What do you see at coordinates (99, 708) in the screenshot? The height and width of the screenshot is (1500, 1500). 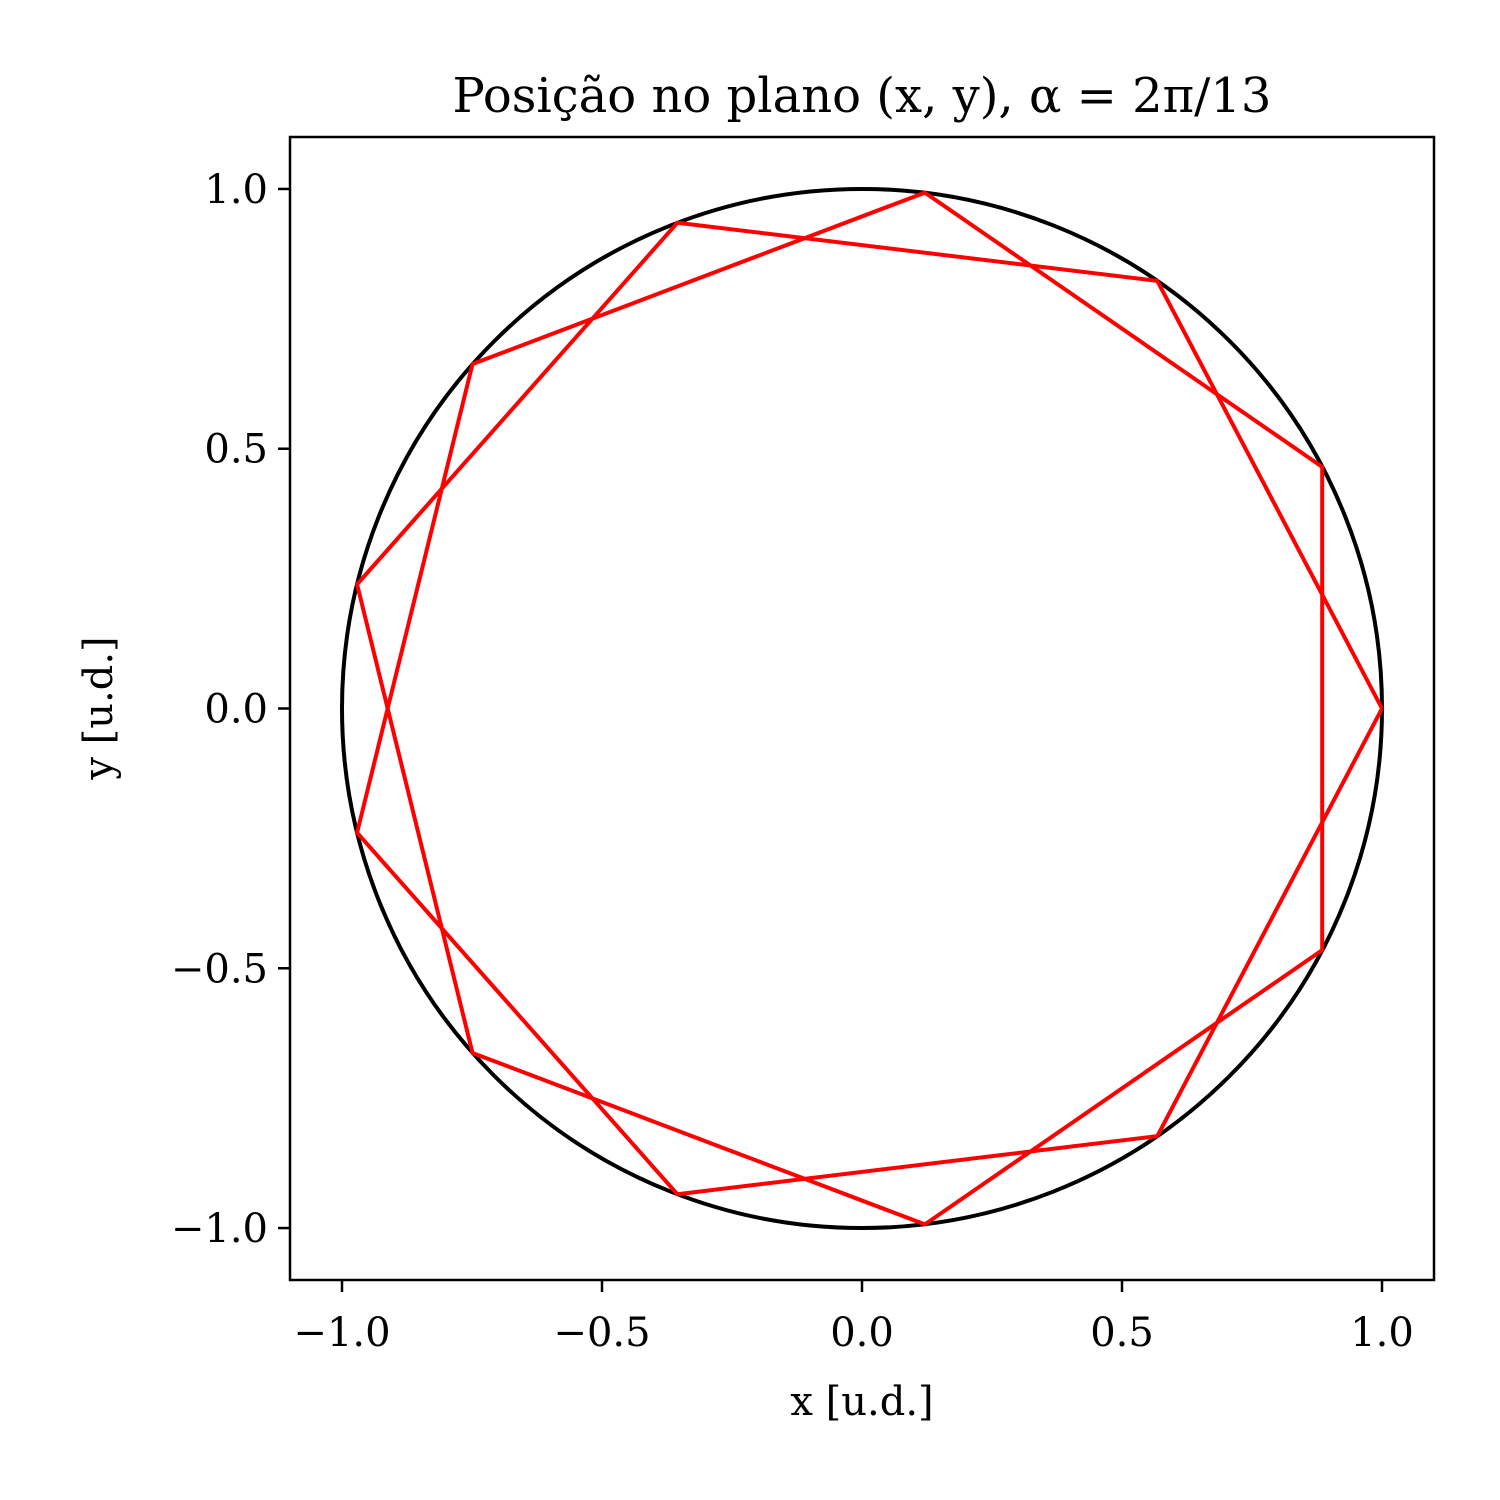 I see `y-axis-label: y [u.d.]` at bounding box center [99, 708].